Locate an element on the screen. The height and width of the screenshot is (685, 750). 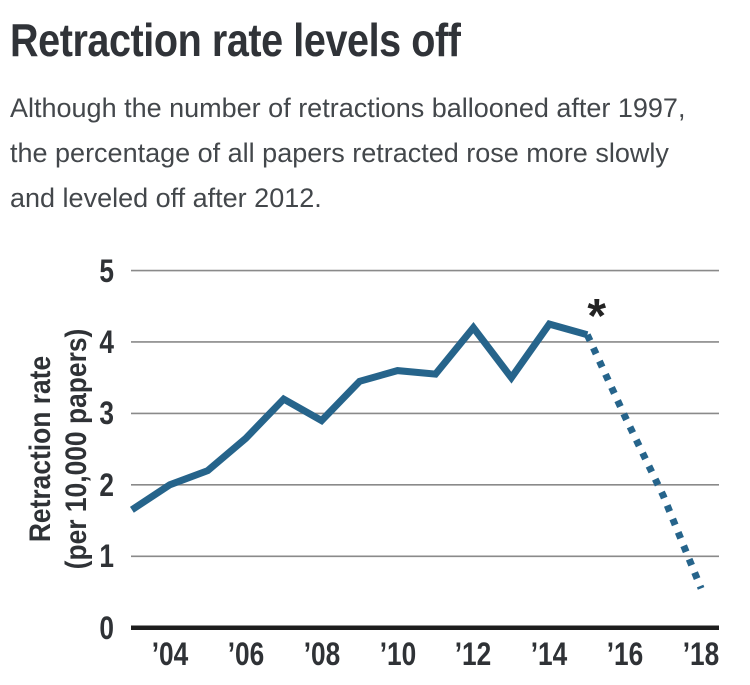
x-axis-tick-label: ’06 is located at coordinates (245, 654).